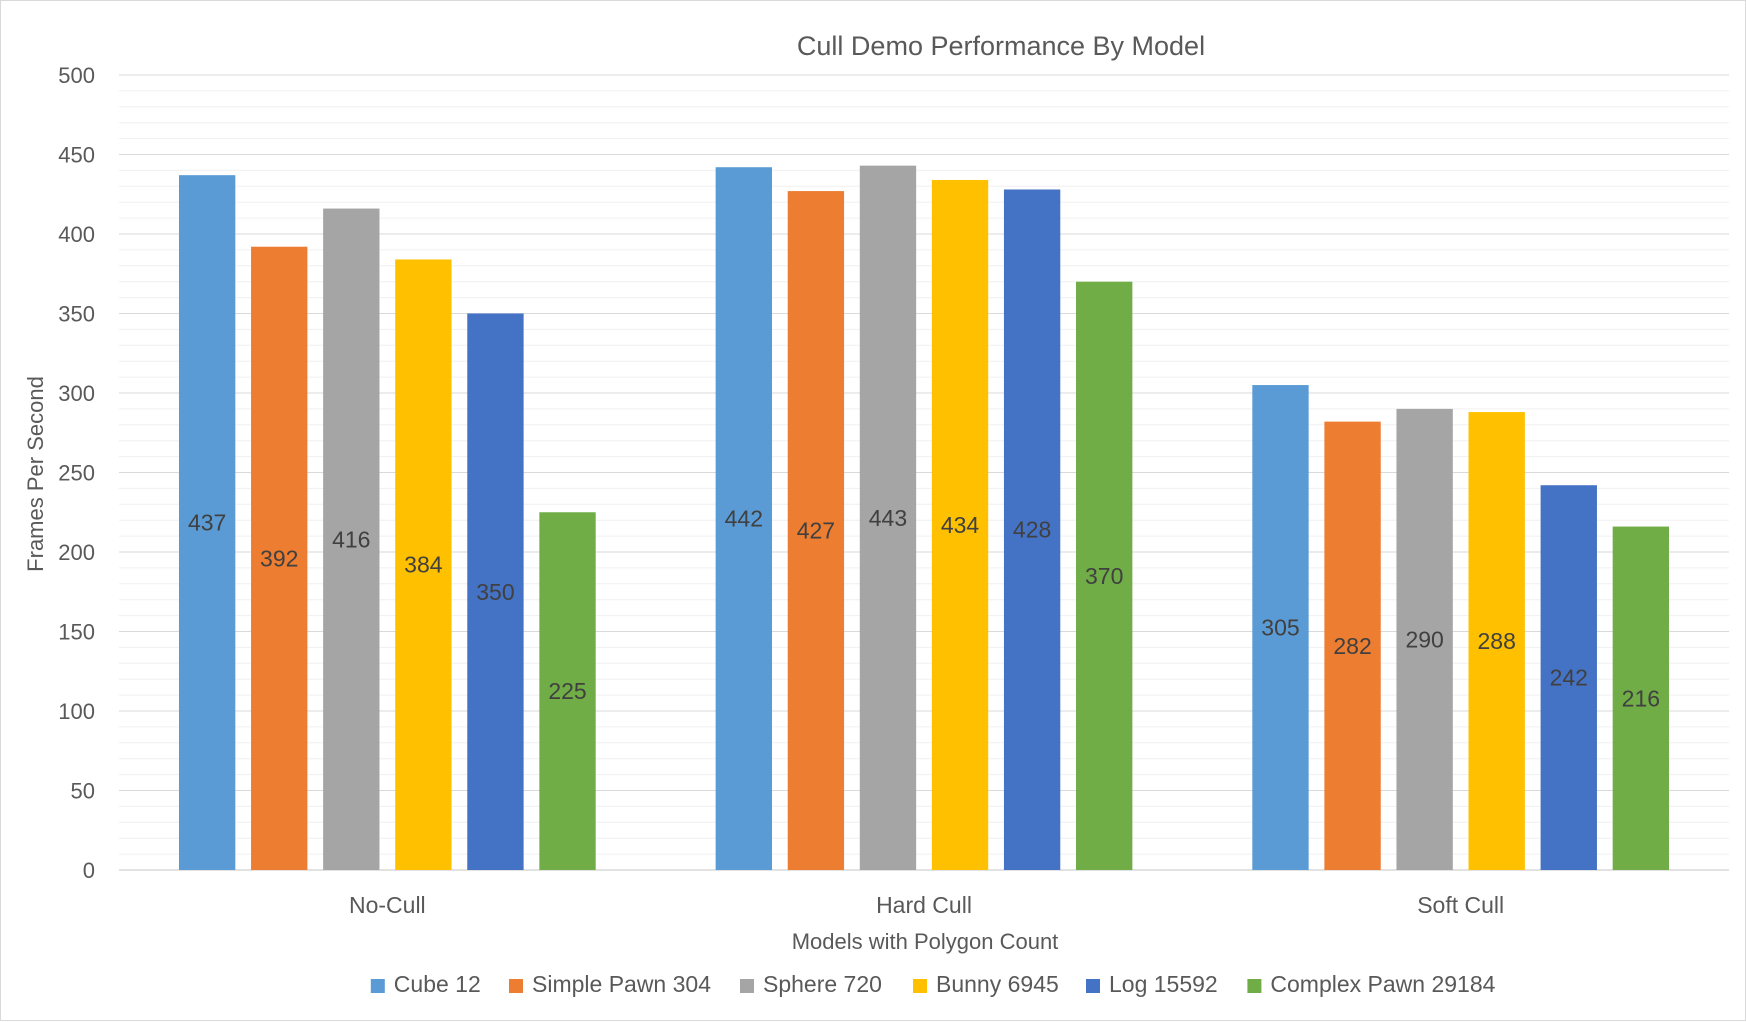  What do you see at coordinates (925, 941) in the screenshot?
I see `x-axis-title: Models with Polygon Count` at bounding box center [925, 941].